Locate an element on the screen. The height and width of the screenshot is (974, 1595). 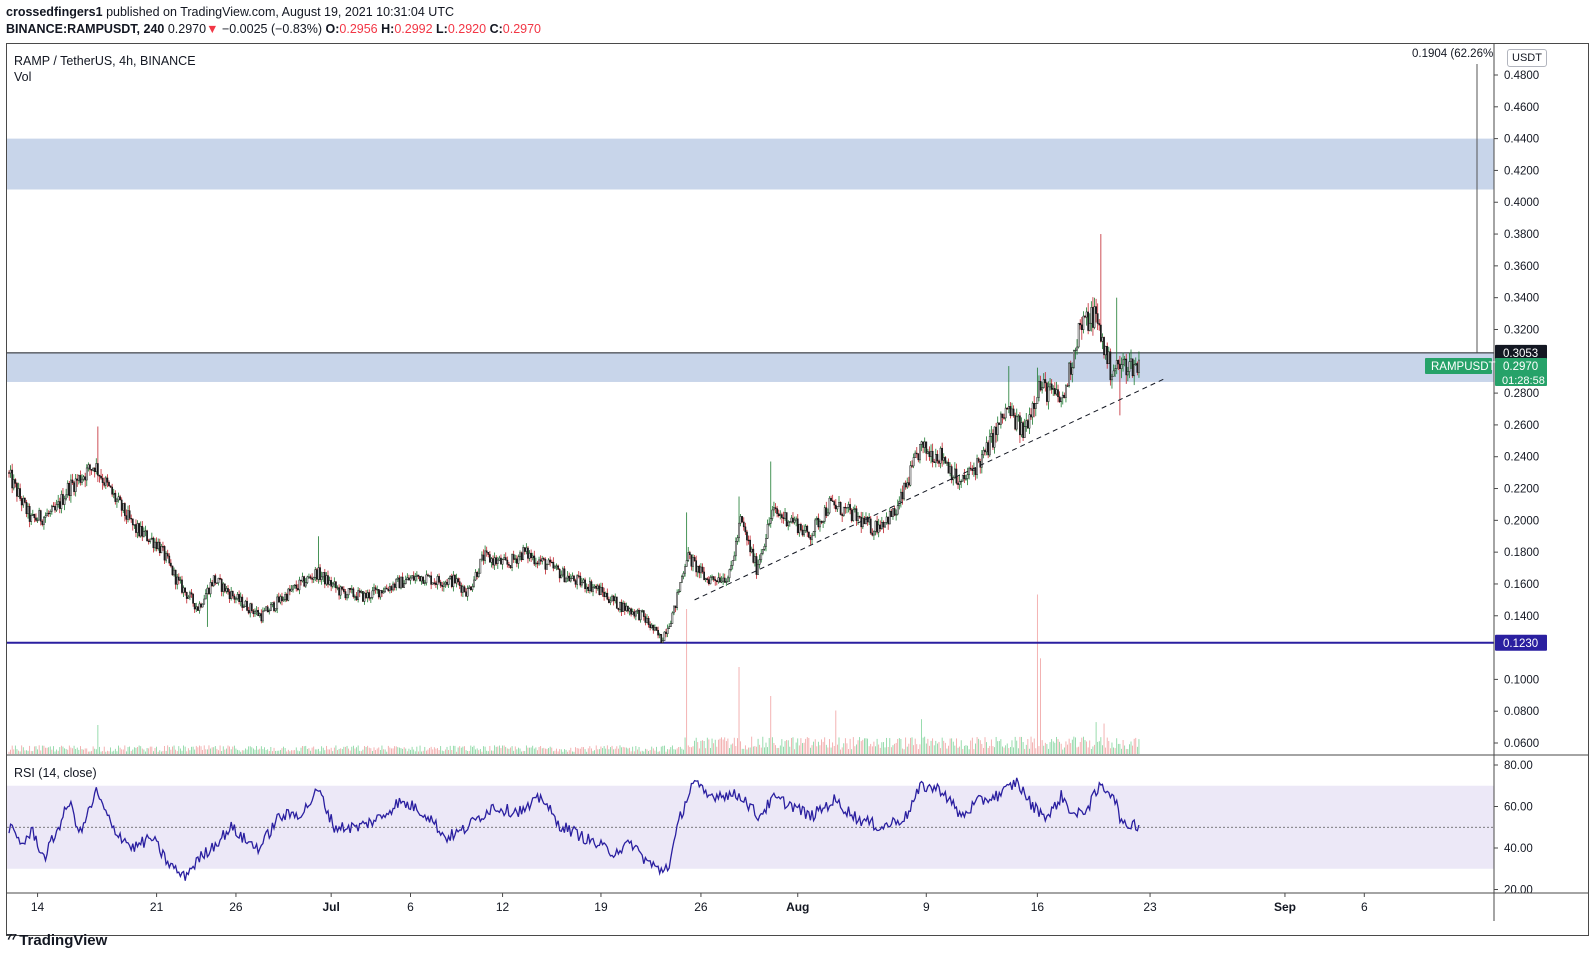
price-tick-label: 0.4000 is located at coordinates (1521, 203).